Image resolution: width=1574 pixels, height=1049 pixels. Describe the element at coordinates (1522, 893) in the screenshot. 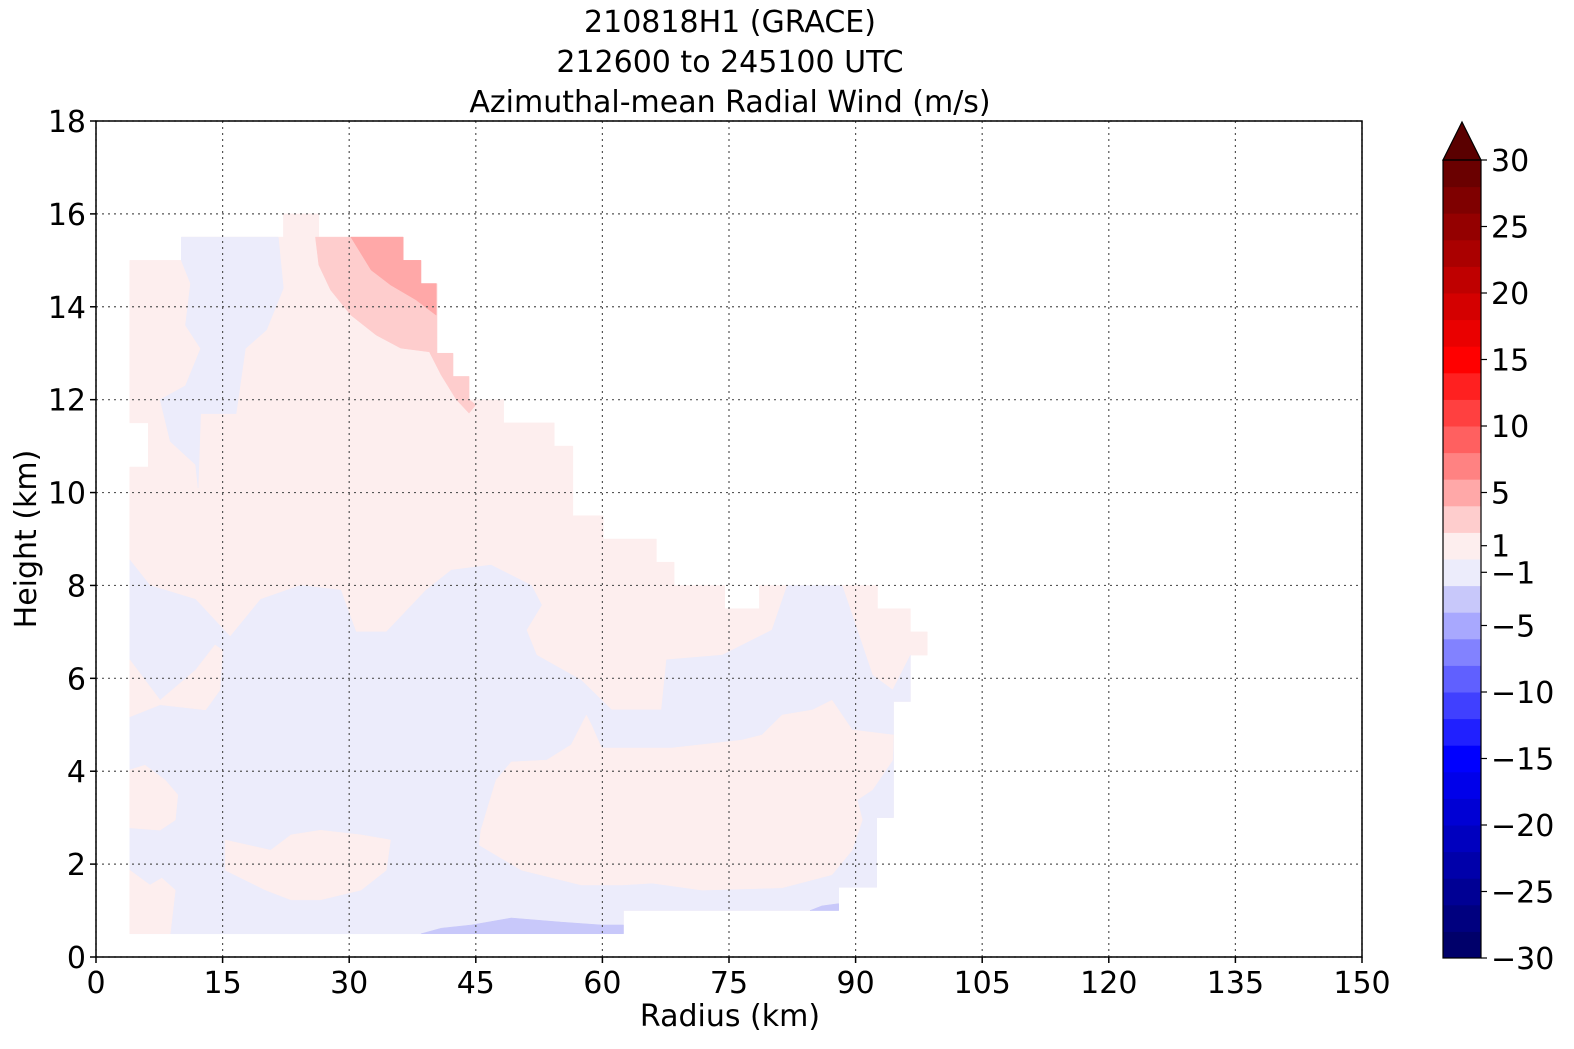

I see `colorbar-tick-label: −25` at that location.